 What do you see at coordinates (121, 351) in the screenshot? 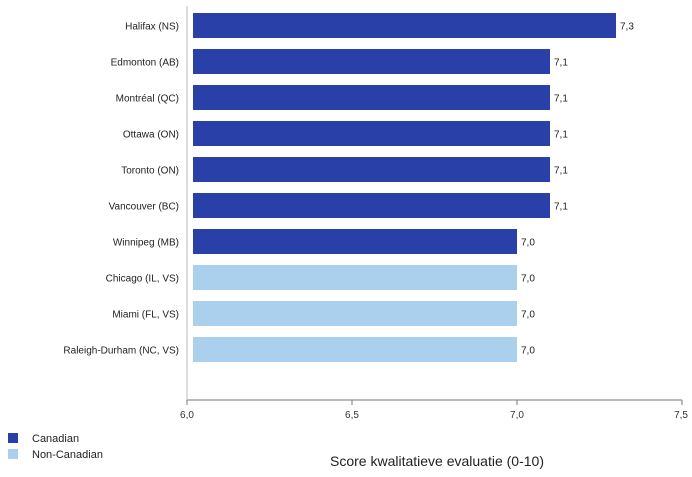
I see `category-label: Raleigh-Durham (NC, VS)` at bounding box center [121, 351].